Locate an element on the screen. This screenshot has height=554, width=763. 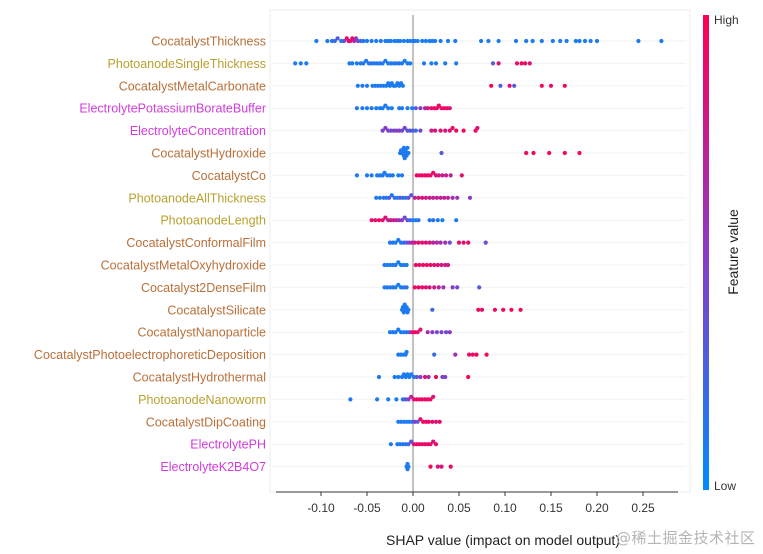
x-tick-label: 0.00 is located at coordinates (413, 508).